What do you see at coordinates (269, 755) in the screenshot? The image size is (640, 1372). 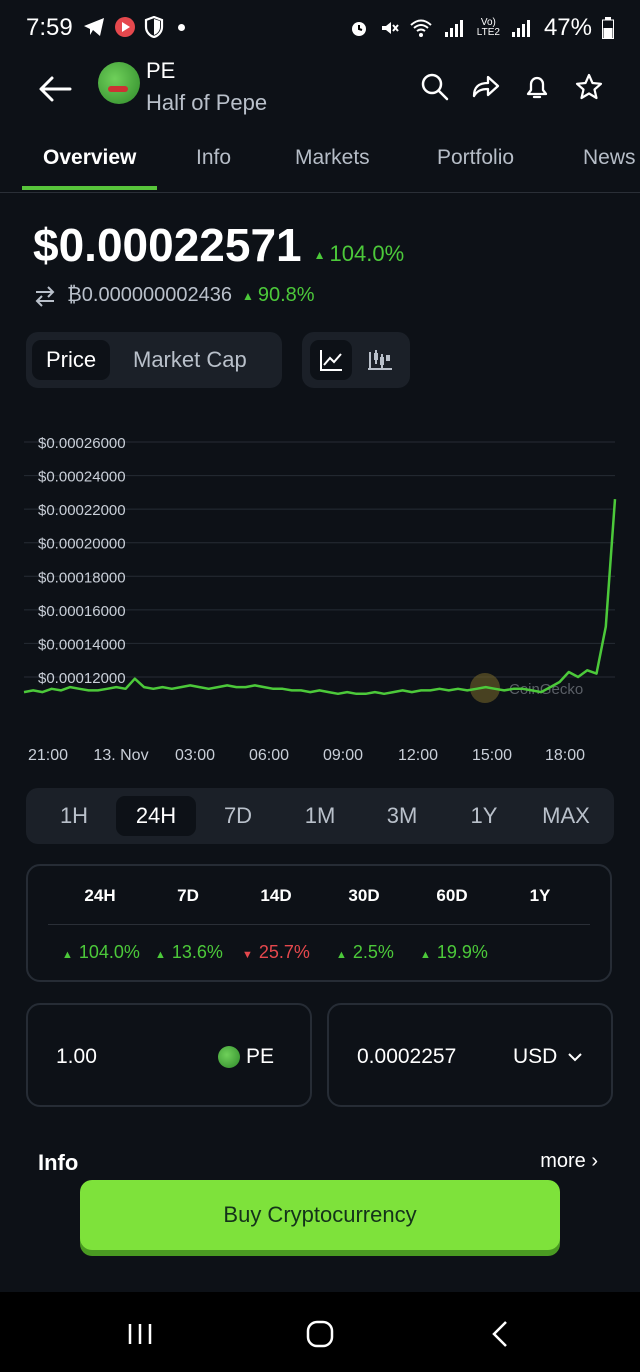 I see `x-tick-label: 06:00` at bounding box center [269, 755].